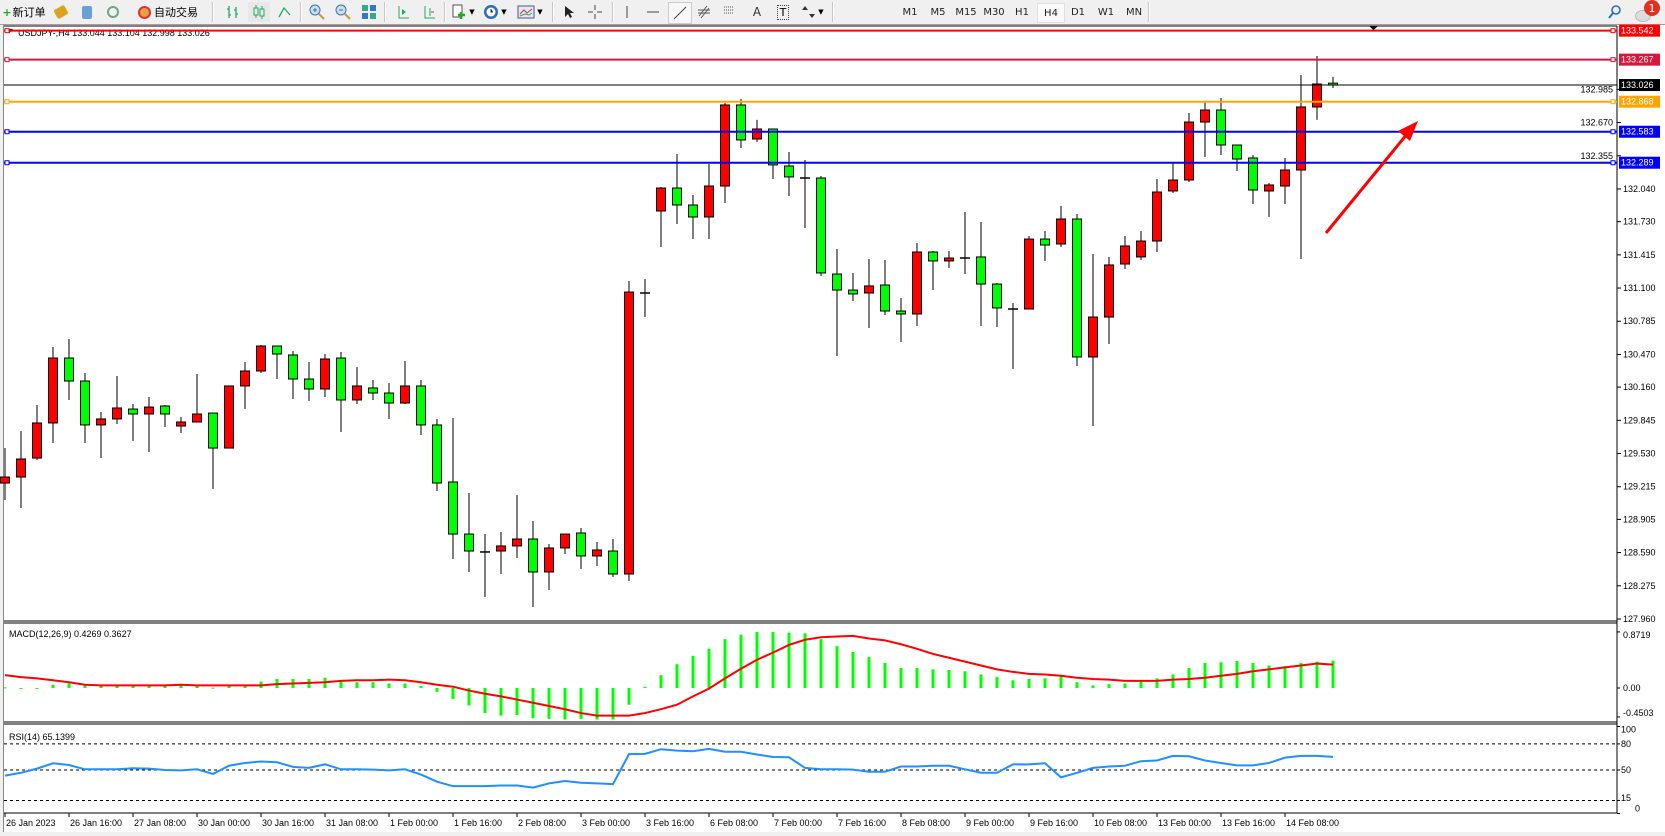 The image size is (1665, 836). I want to click on timeframe-d1: D1, so click(1078, 12).